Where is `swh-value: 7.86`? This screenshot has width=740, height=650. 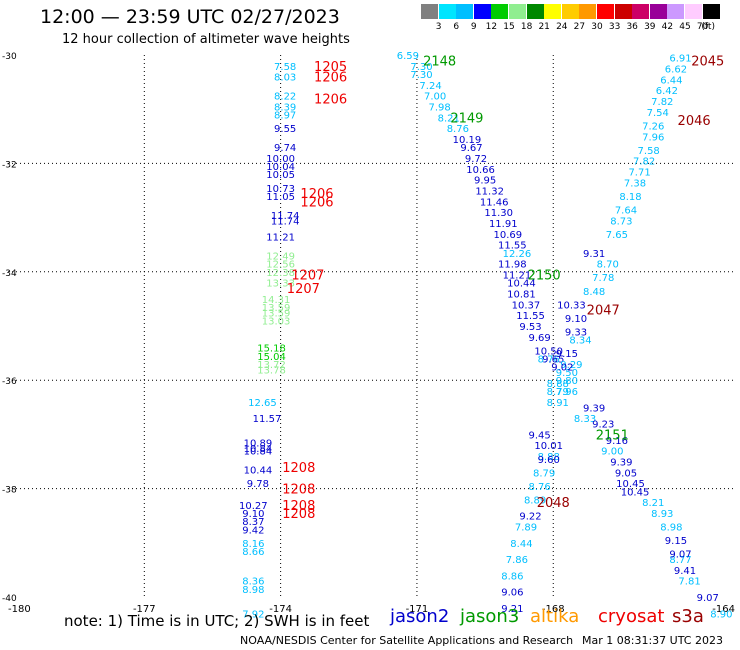
swh-value: 7.86 is located at coordinates (517, 560).